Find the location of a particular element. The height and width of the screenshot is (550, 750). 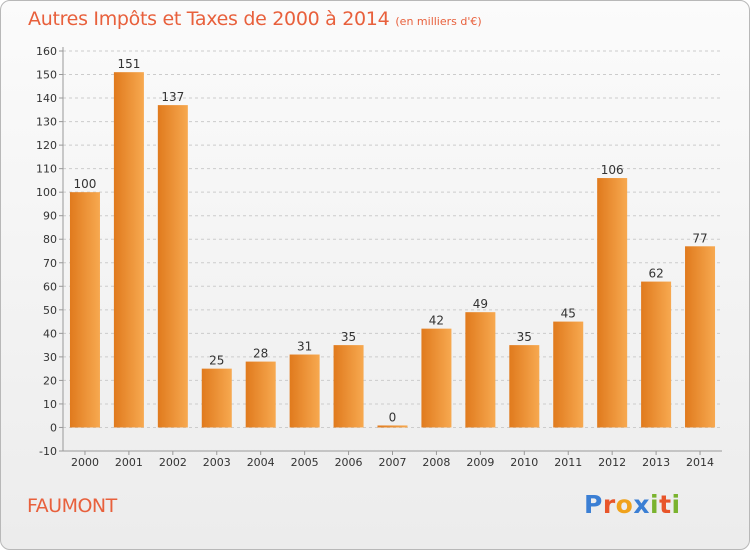

bar-2003 is located at coordinates (216, 398).